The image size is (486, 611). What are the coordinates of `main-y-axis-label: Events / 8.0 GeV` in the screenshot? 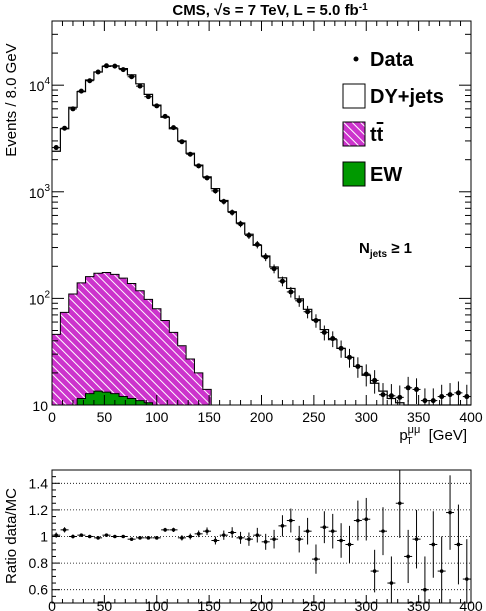 It's located at (11, 99).